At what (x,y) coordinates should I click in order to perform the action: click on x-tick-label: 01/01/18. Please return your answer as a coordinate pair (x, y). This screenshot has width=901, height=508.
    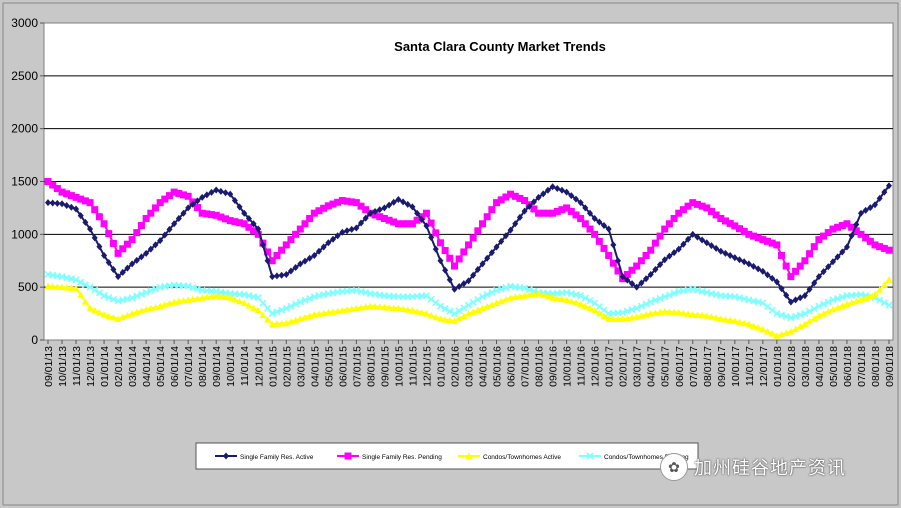
    Looking at the image, I should click on (778, 366).